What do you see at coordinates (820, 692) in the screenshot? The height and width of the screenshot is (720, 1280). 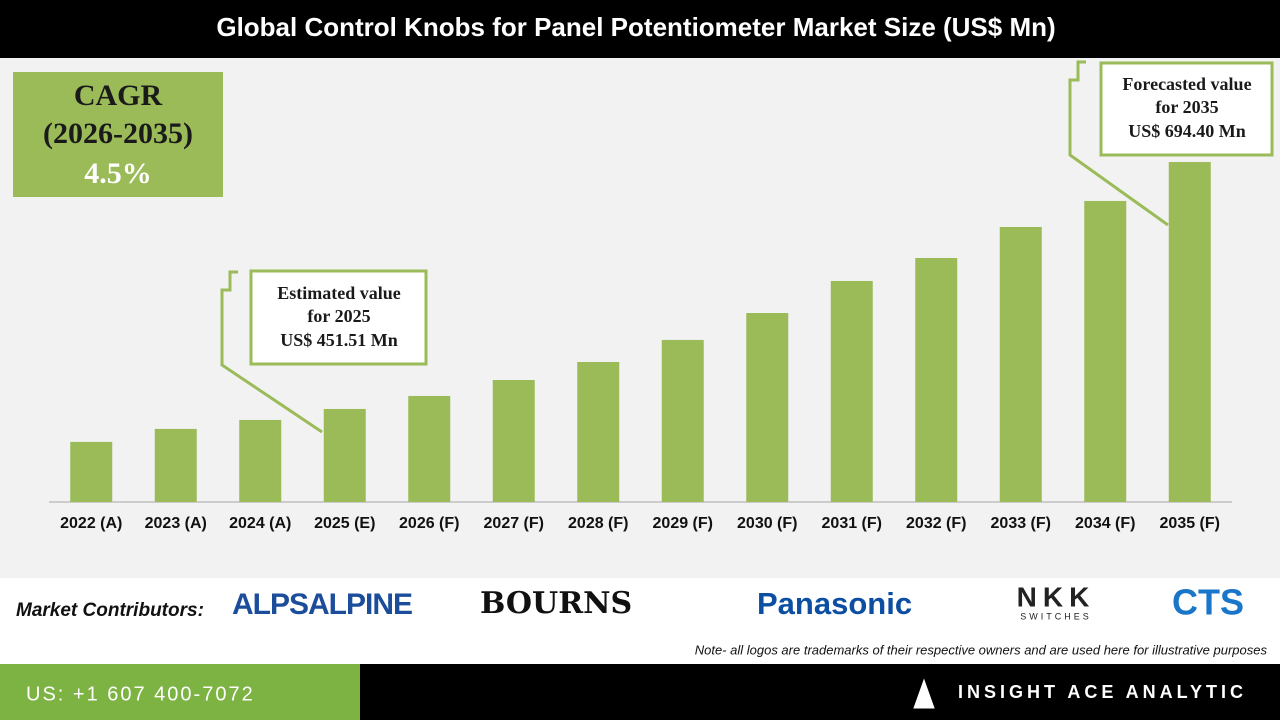 I see `company-bar` at bounding box center [820, 692].